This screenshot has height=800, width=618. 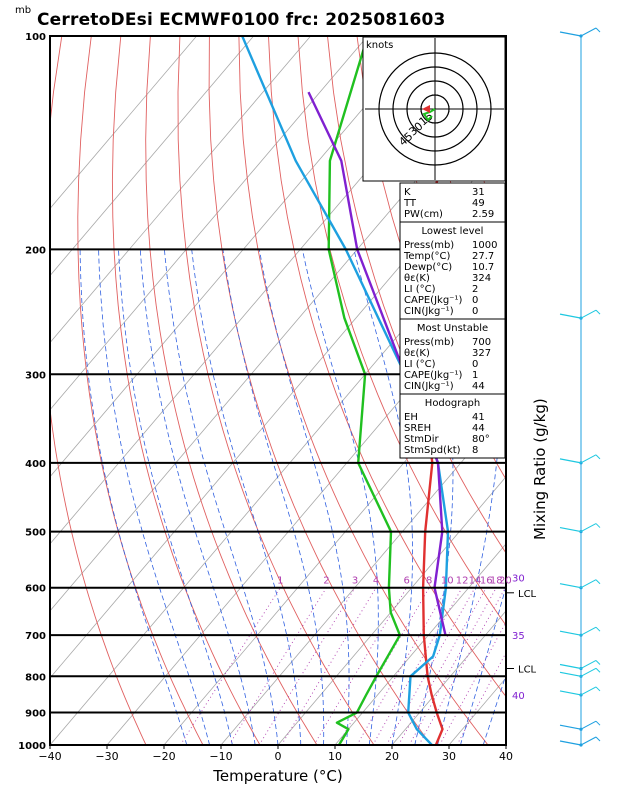 I want to click on page-title: CerretoDEsi ECMWF0100 frc: 2025081603, so click(x=241, y=20).